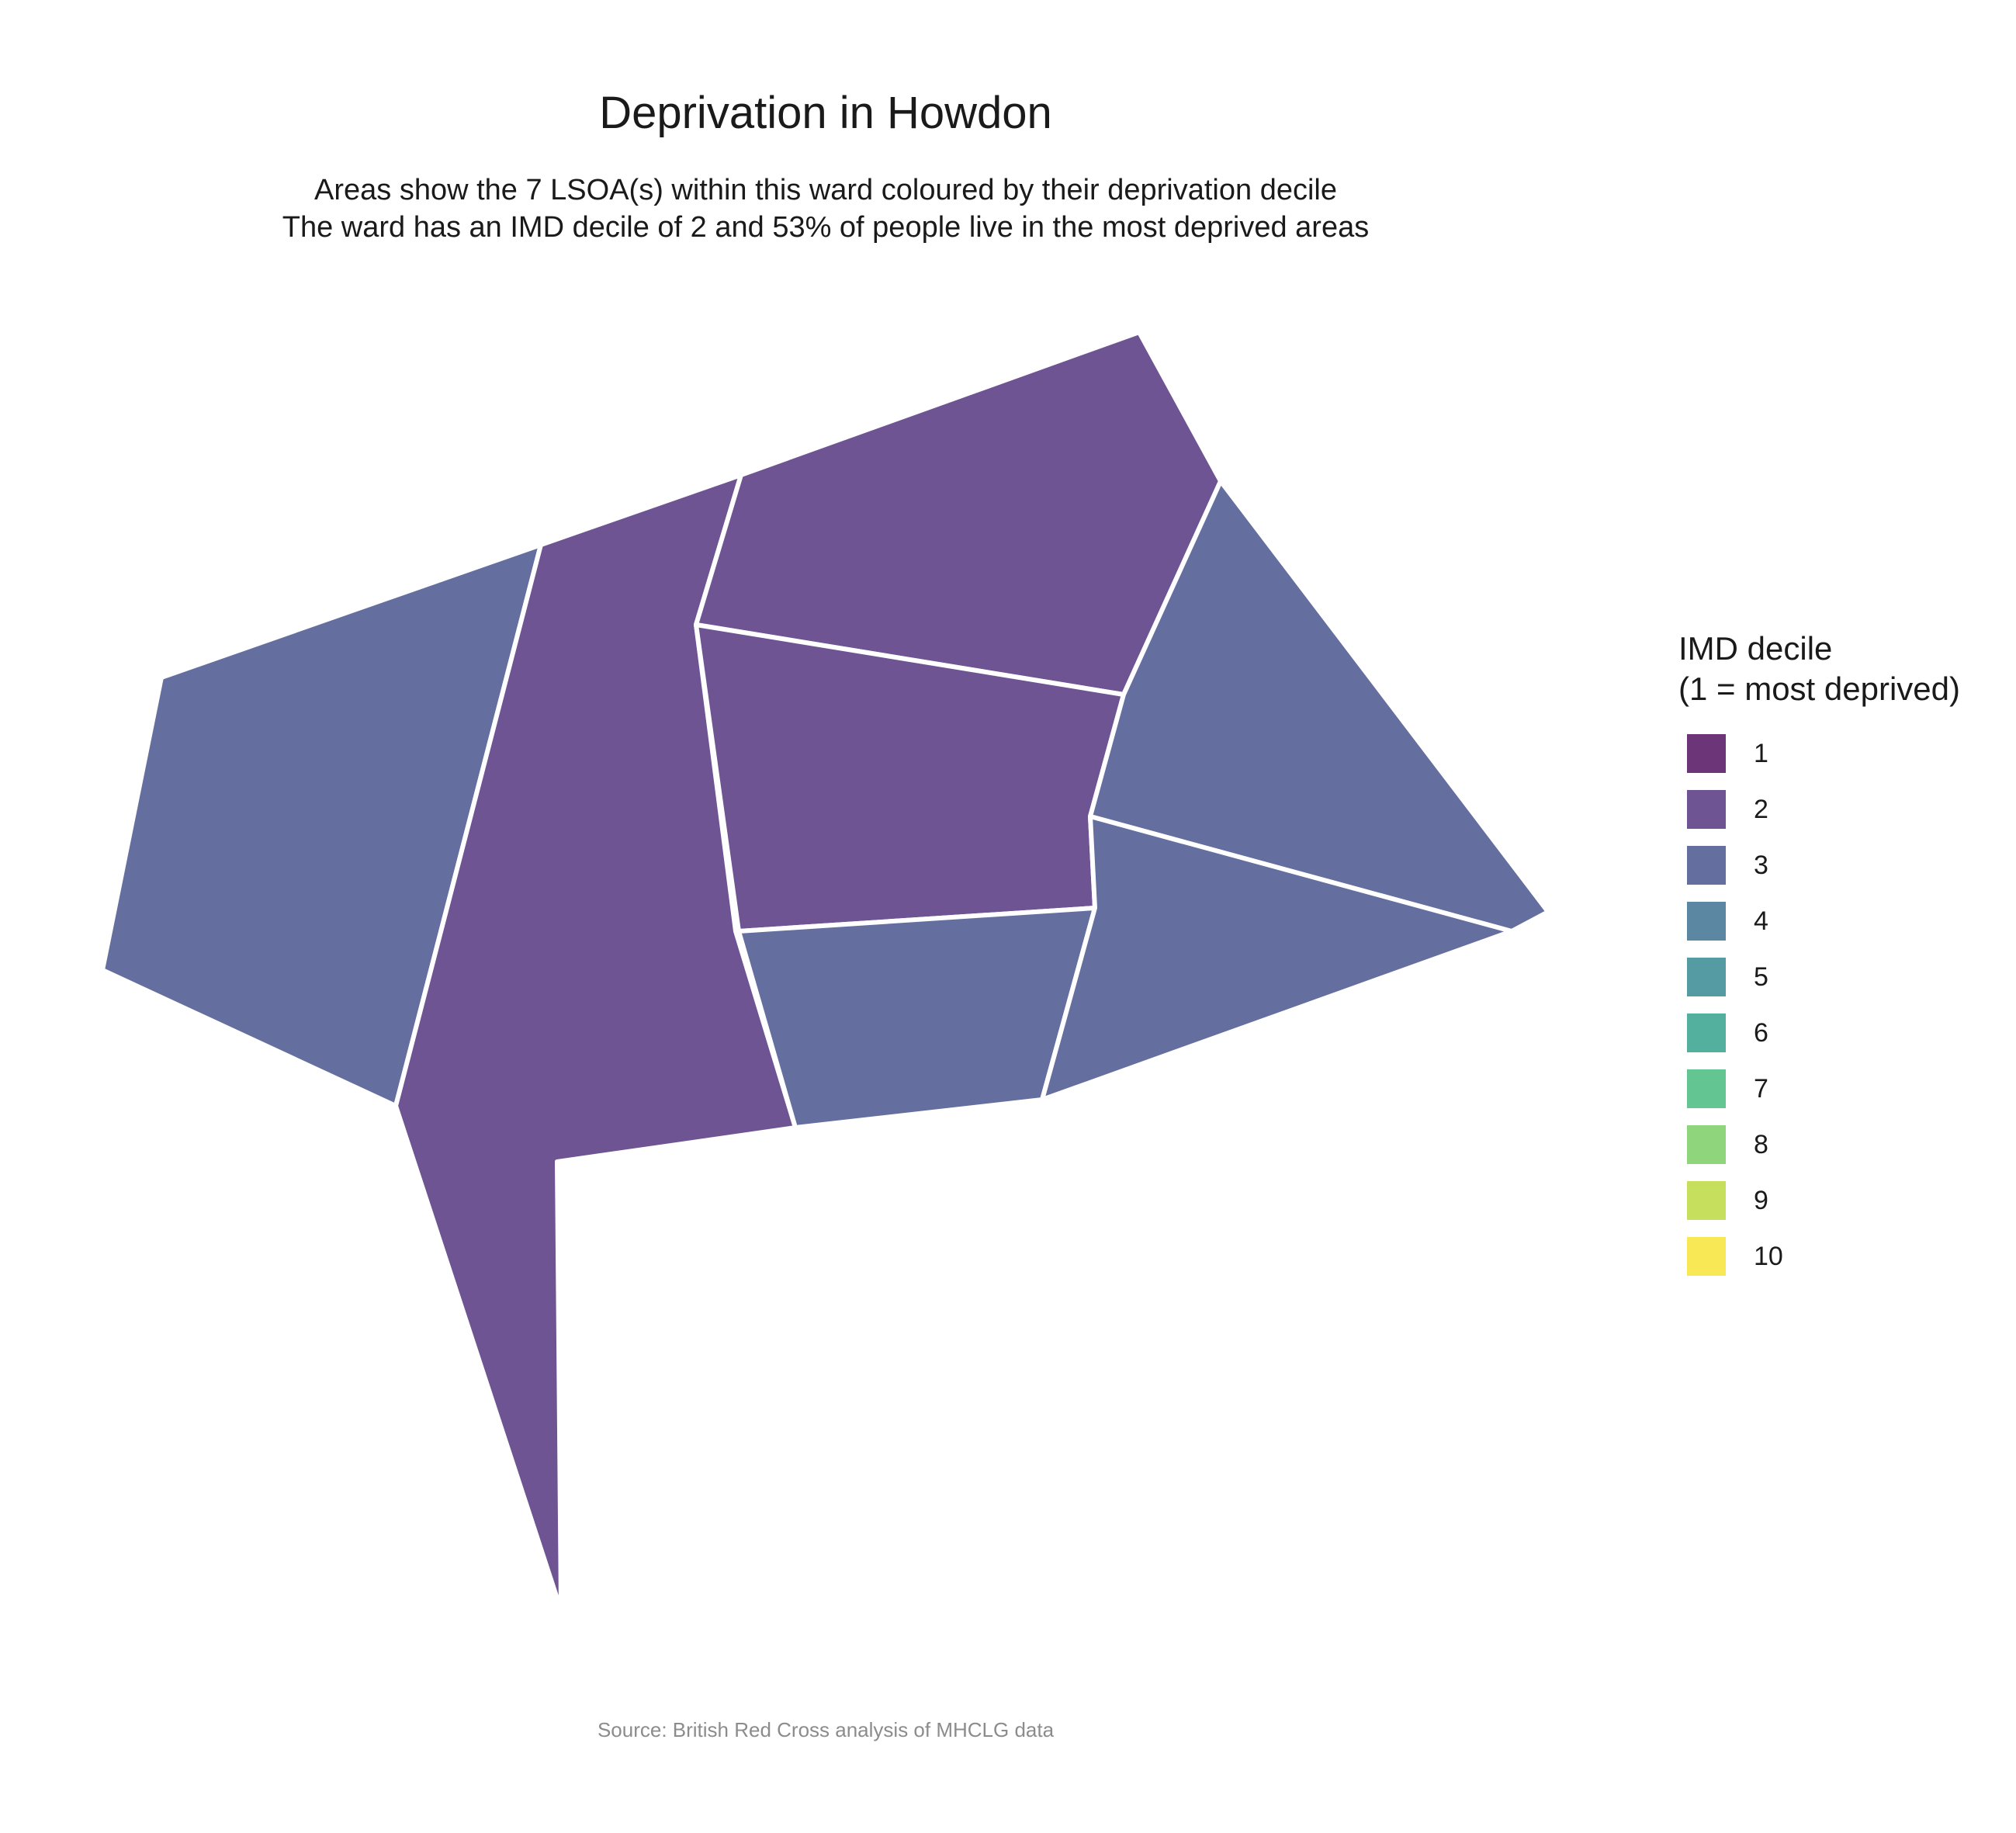 The image size is (2016, 1833). What do you see at coordinates (1819, 818) in the screenshot?
I see `legend-item-2: 2` at bounding box center [1819, 818].